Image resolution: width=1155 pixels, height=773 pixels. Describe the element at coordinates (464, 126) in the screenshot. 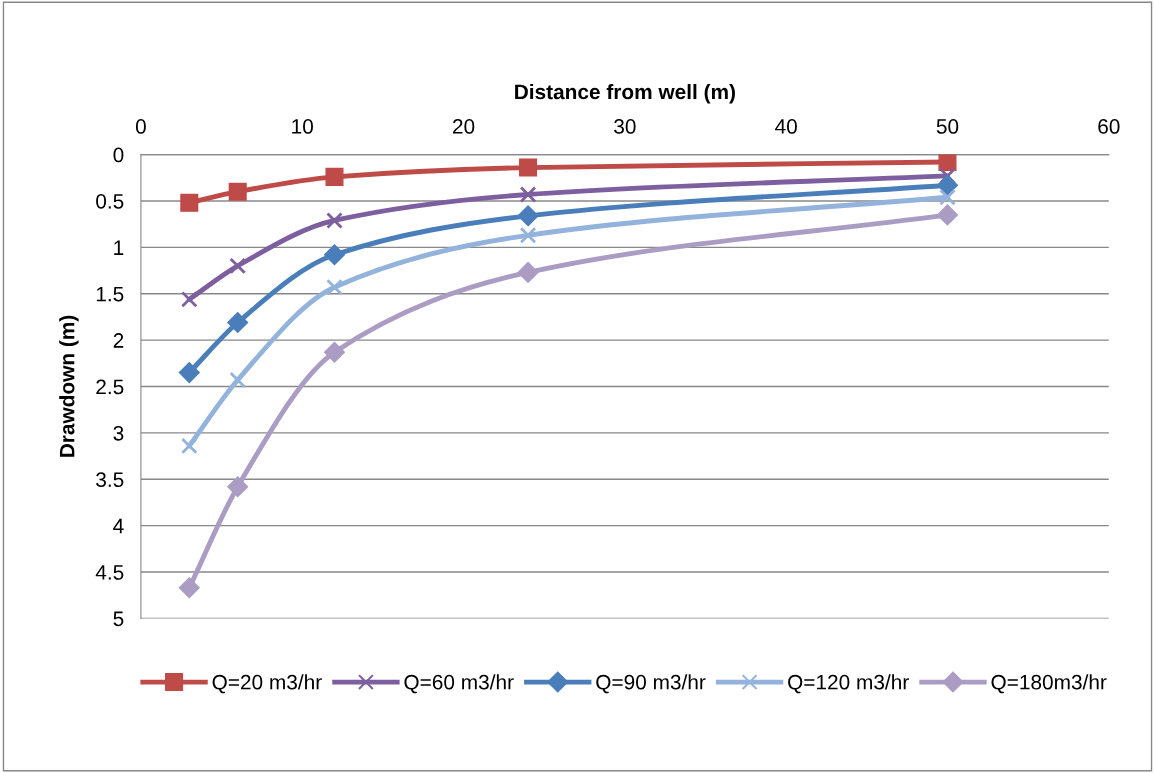

I see `x-tick-label: 20` at that location.